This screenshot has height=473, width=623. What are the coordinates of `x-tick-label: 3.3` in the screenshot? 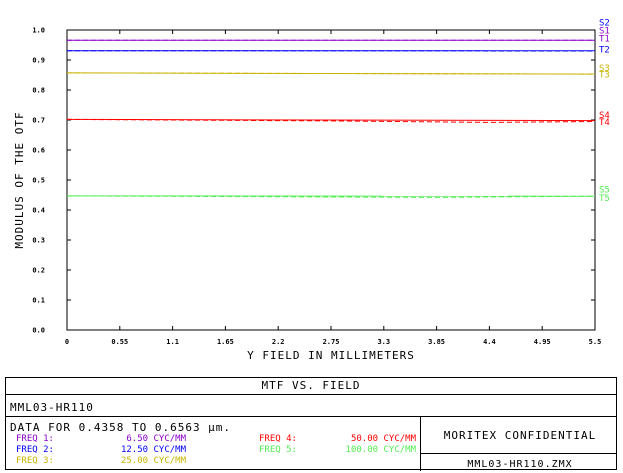 It's located at (383, 342).